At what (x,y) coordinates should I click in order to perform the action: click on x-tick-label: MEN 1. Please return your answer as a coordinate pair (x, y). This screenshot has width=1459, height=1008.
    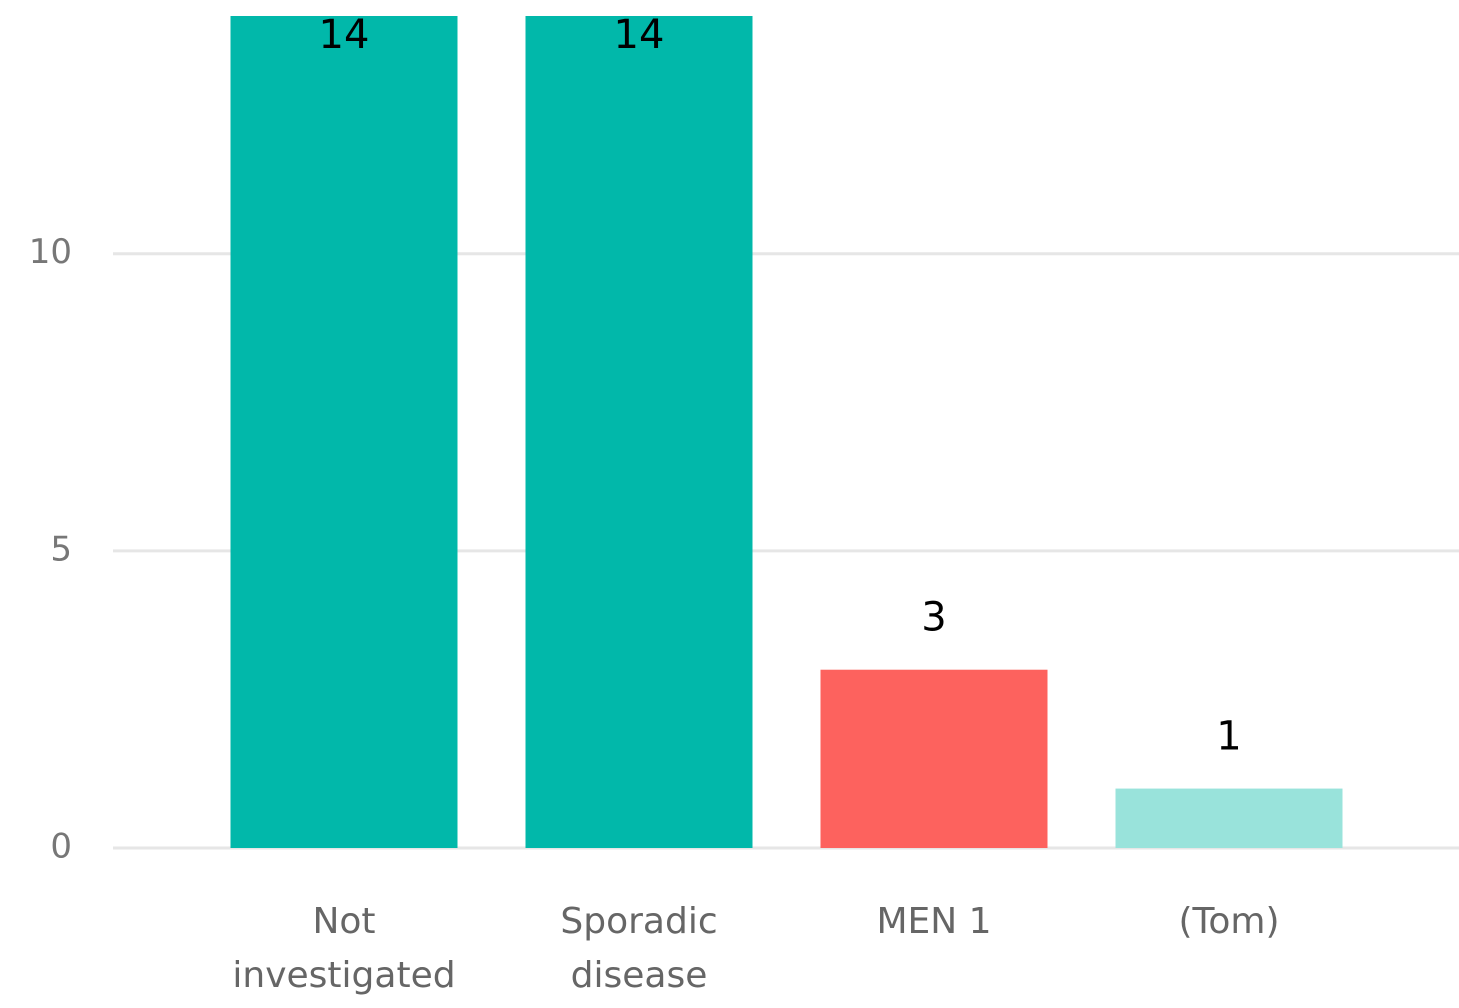
    Looking at the image, I should click on (934, 921).